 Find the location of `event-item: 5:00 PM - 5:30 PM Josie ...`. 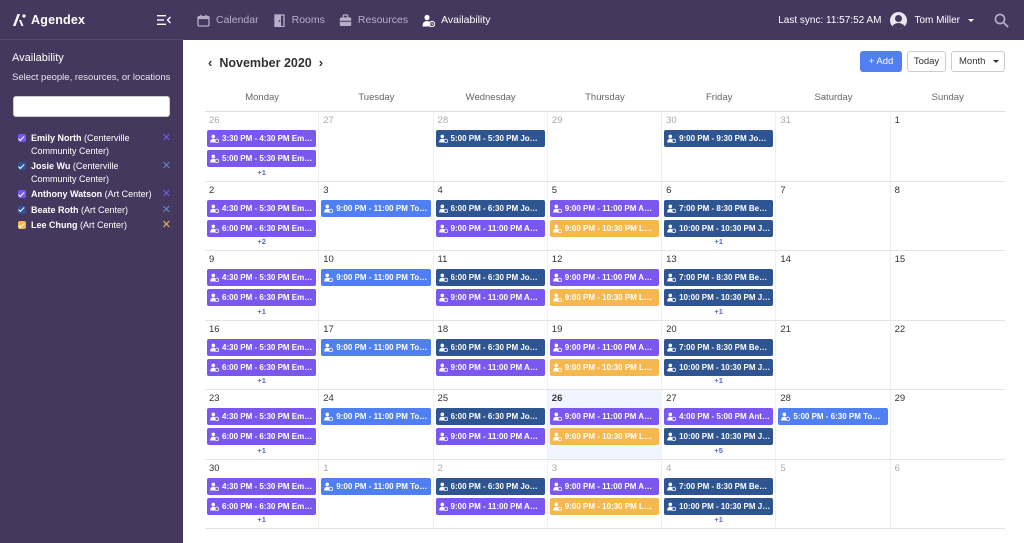

event-item: 5:00 PM - 5:30 PM Josie ... is located at coordinates (490, 138).